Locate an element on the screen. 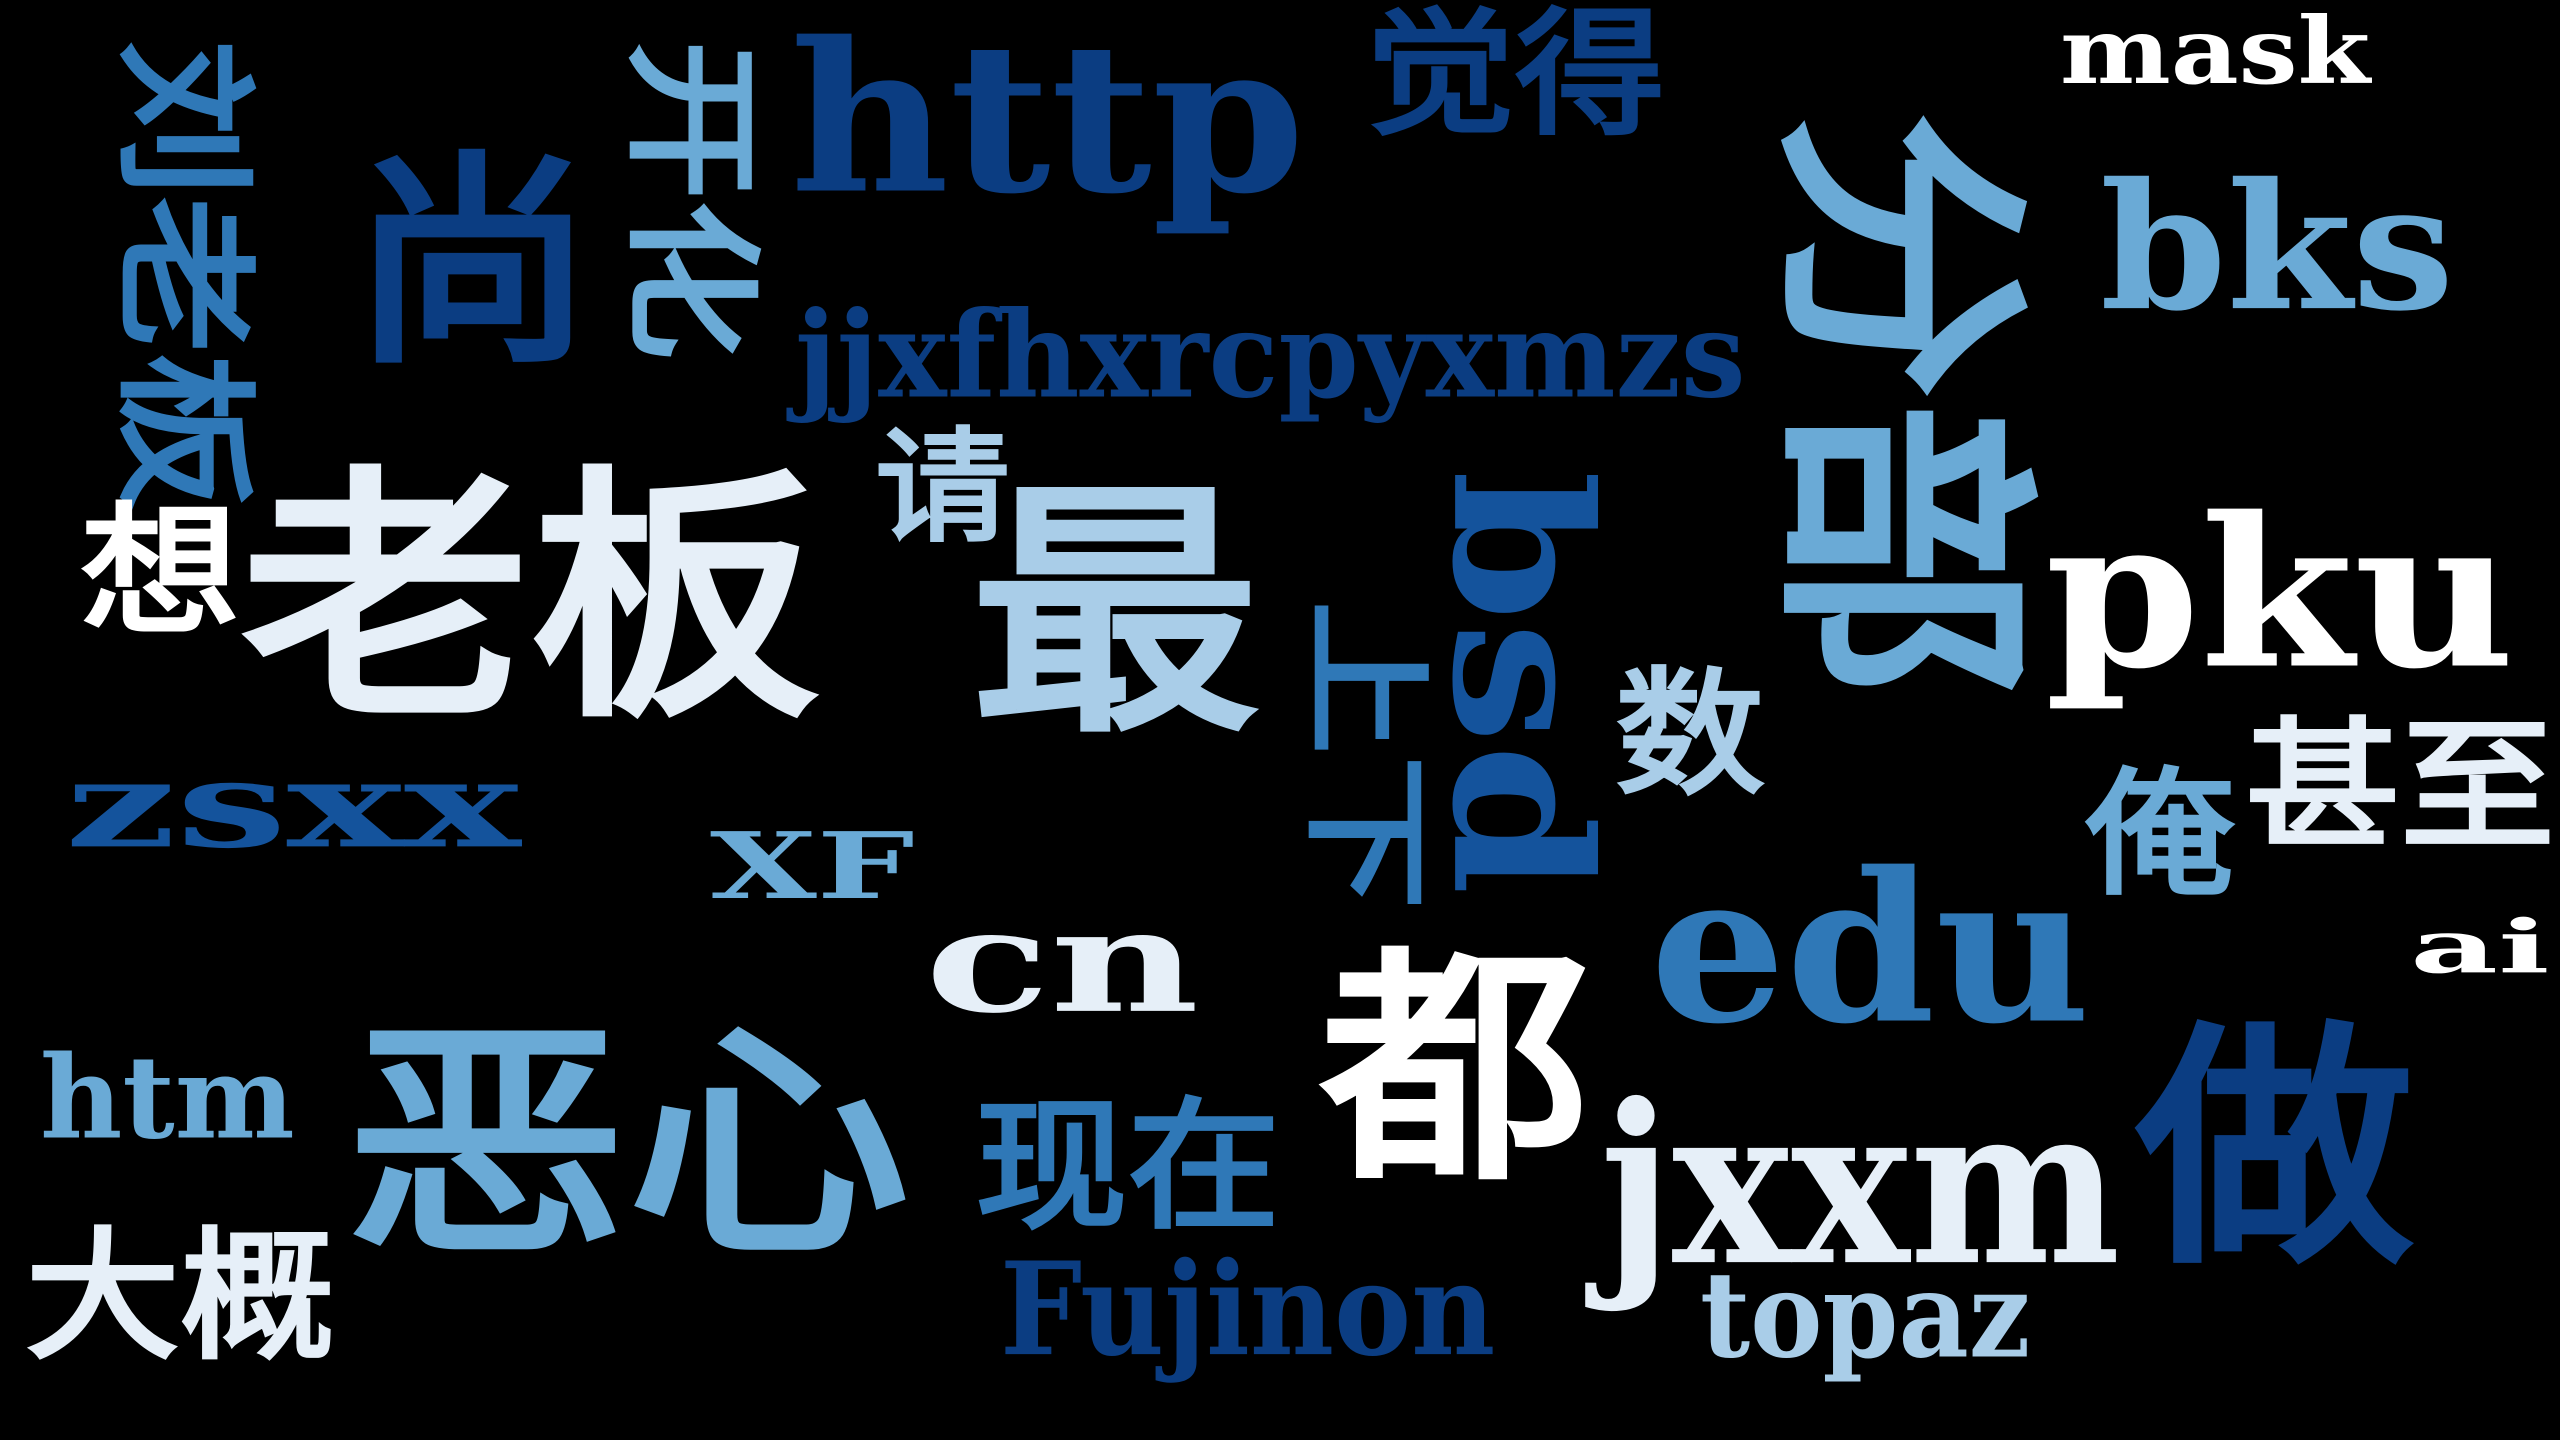 The height and width of the screenshot is (1440, 2560). word-bu: 部 is located at coordinates (1902, 550).